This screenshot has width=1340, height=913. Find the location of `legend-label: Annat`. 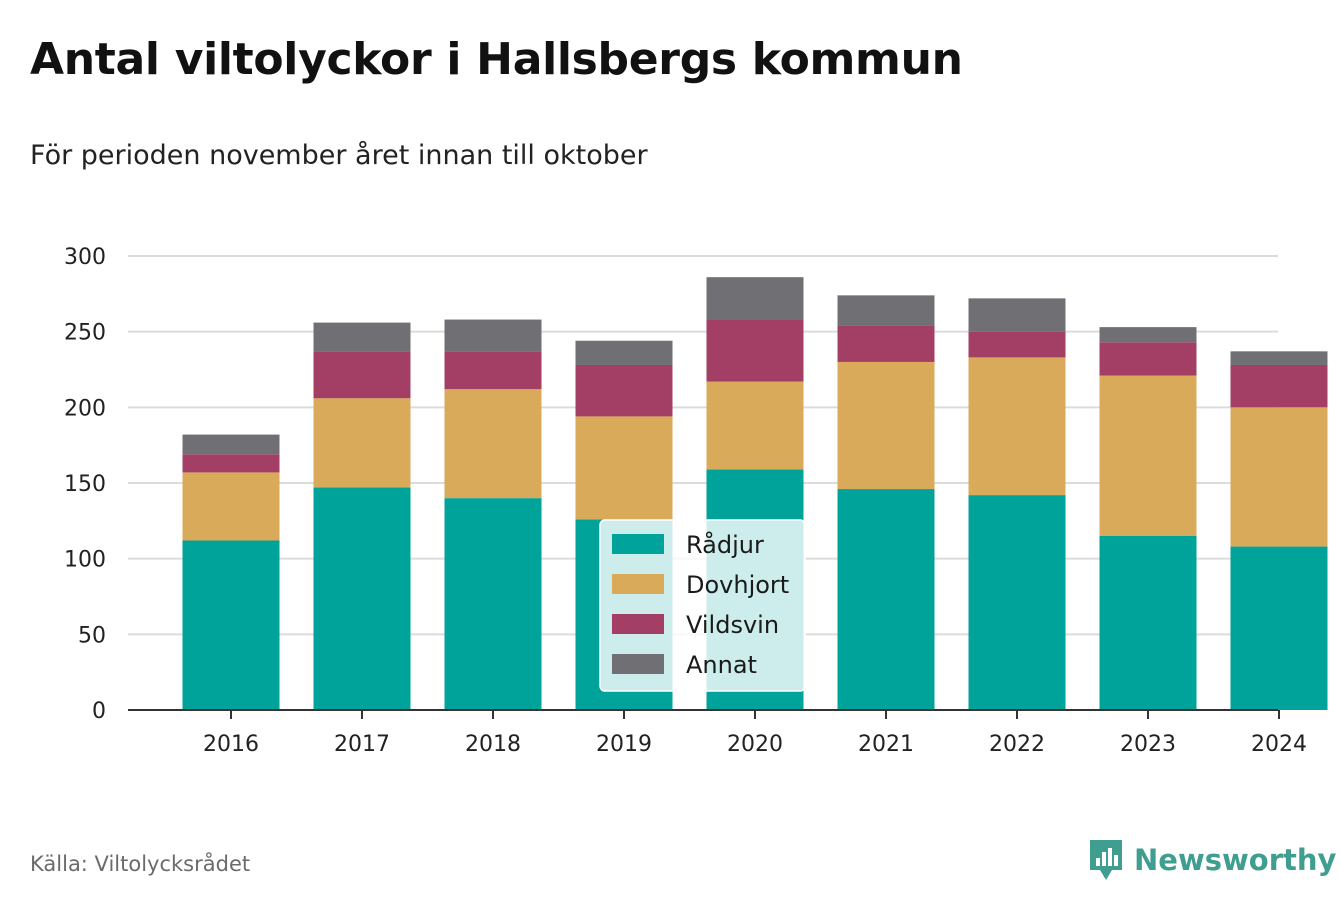

legend-label: Annat is located at coordinates (721, 665).